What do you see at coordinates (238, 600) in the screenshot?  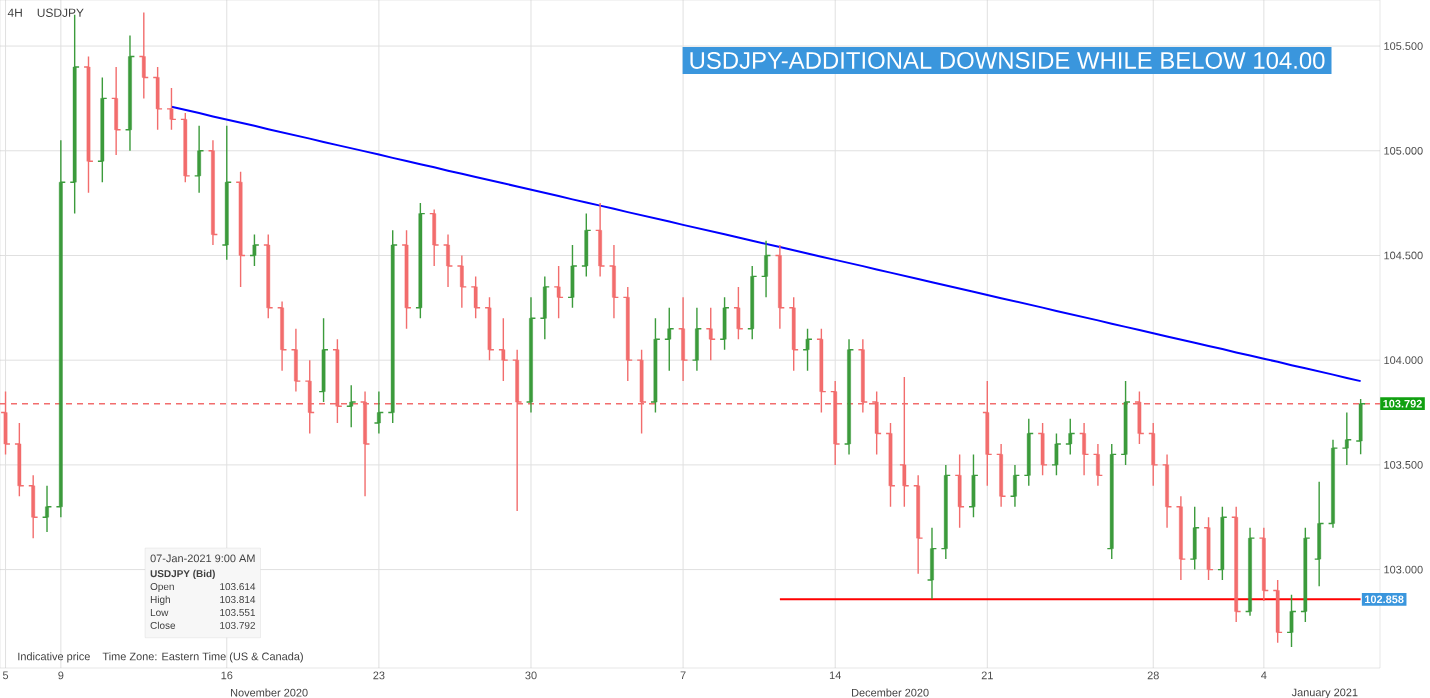 I see `annotation: 103.814` at bounding box center [238, 600].